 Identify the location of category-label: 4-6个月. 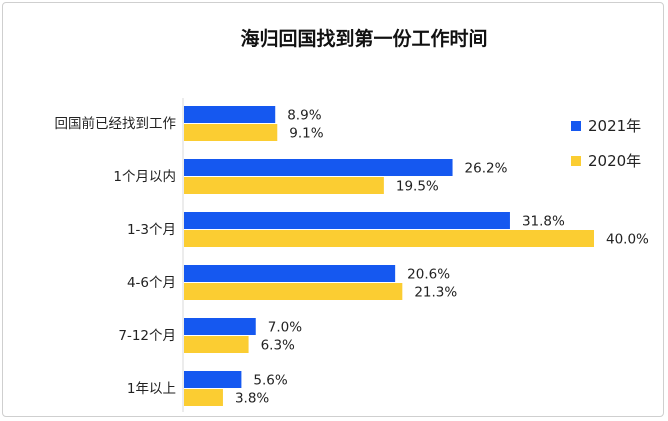
(151, 283).